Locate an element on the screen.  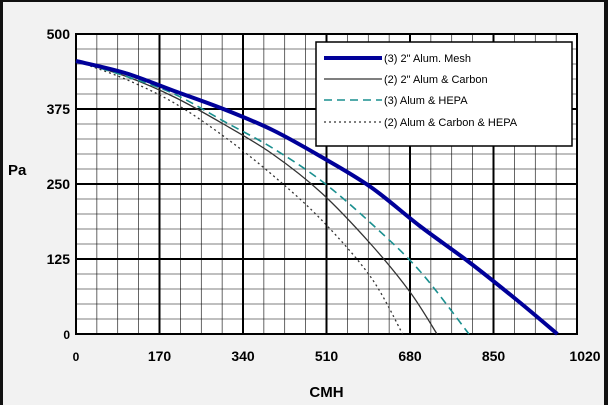
figure-frame-top is located at coordinates (304, 1).